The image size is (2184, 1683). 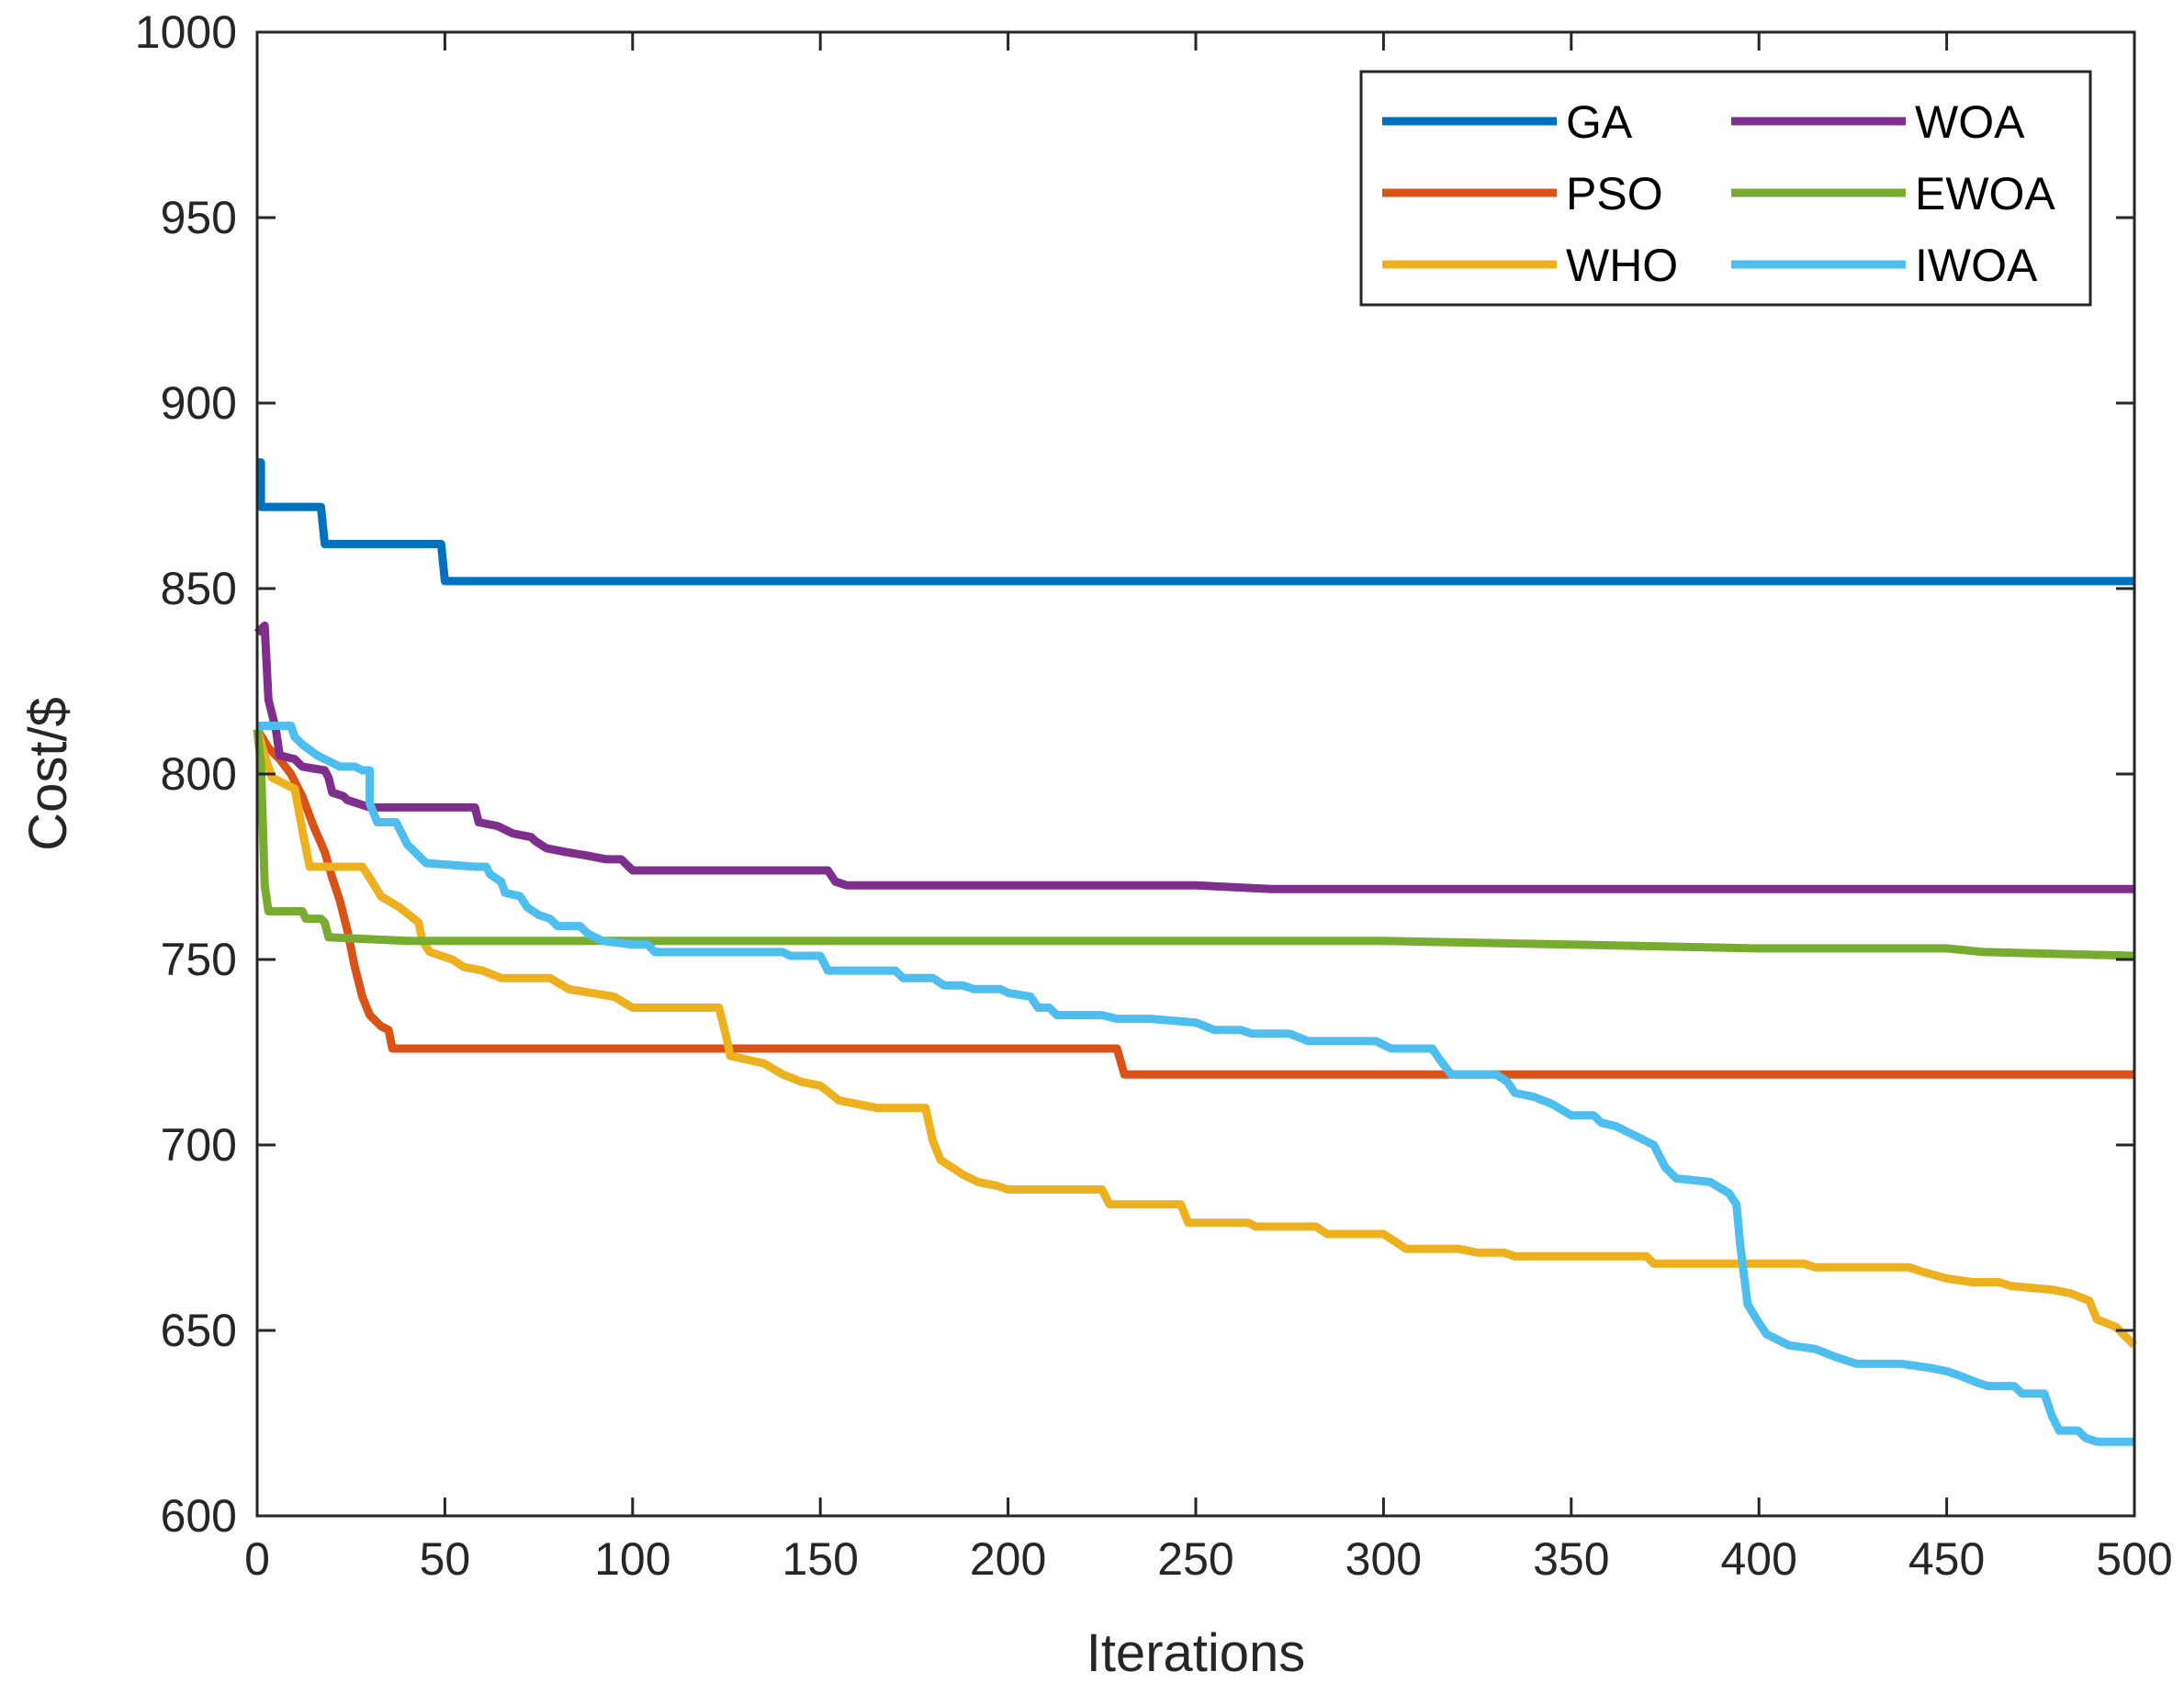 I want to click on x-tick-label: 400, so click(x=1758, y=1559).